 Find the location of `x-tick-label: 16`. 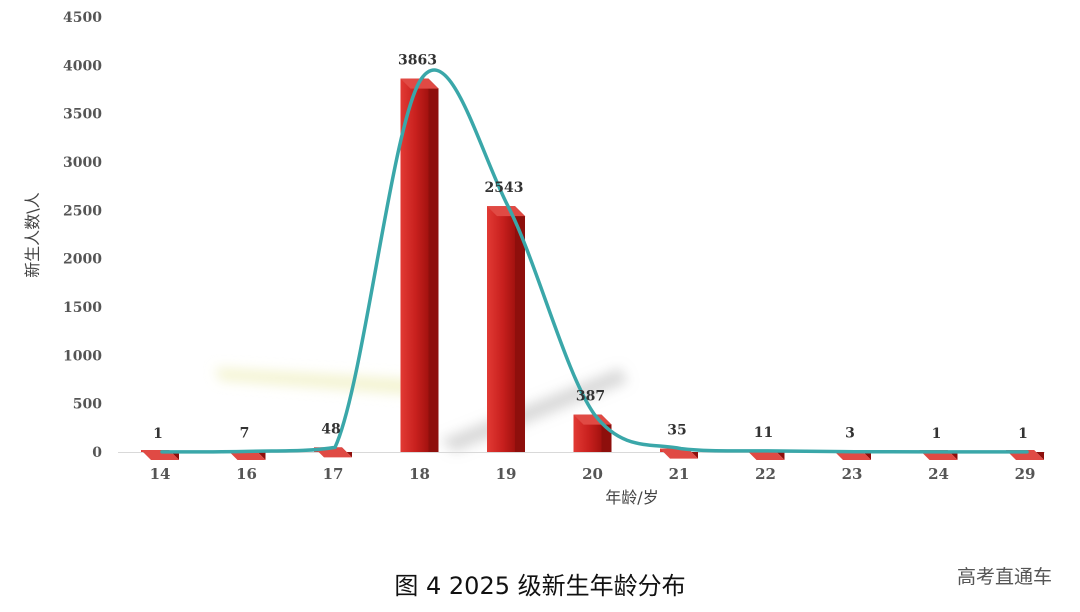

x-tick-label: 16 is located at coordinates (246, 474).